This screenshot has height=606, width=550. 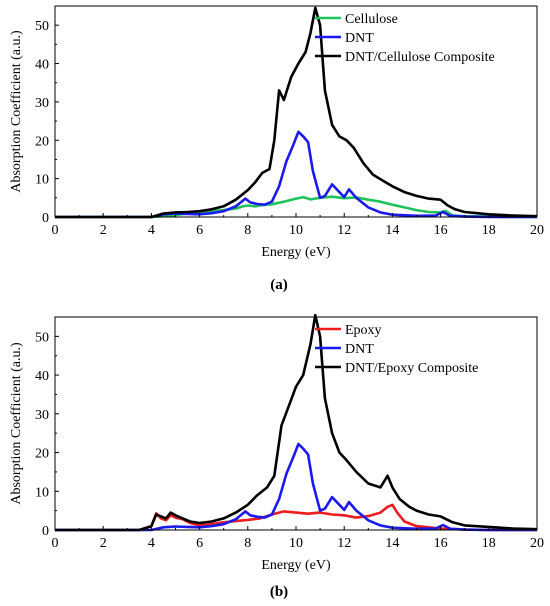 What do you see at coordinates (371, 19) in the screenshot?
I see `legend-label: Cellulose` at bounding box center [371, 19].